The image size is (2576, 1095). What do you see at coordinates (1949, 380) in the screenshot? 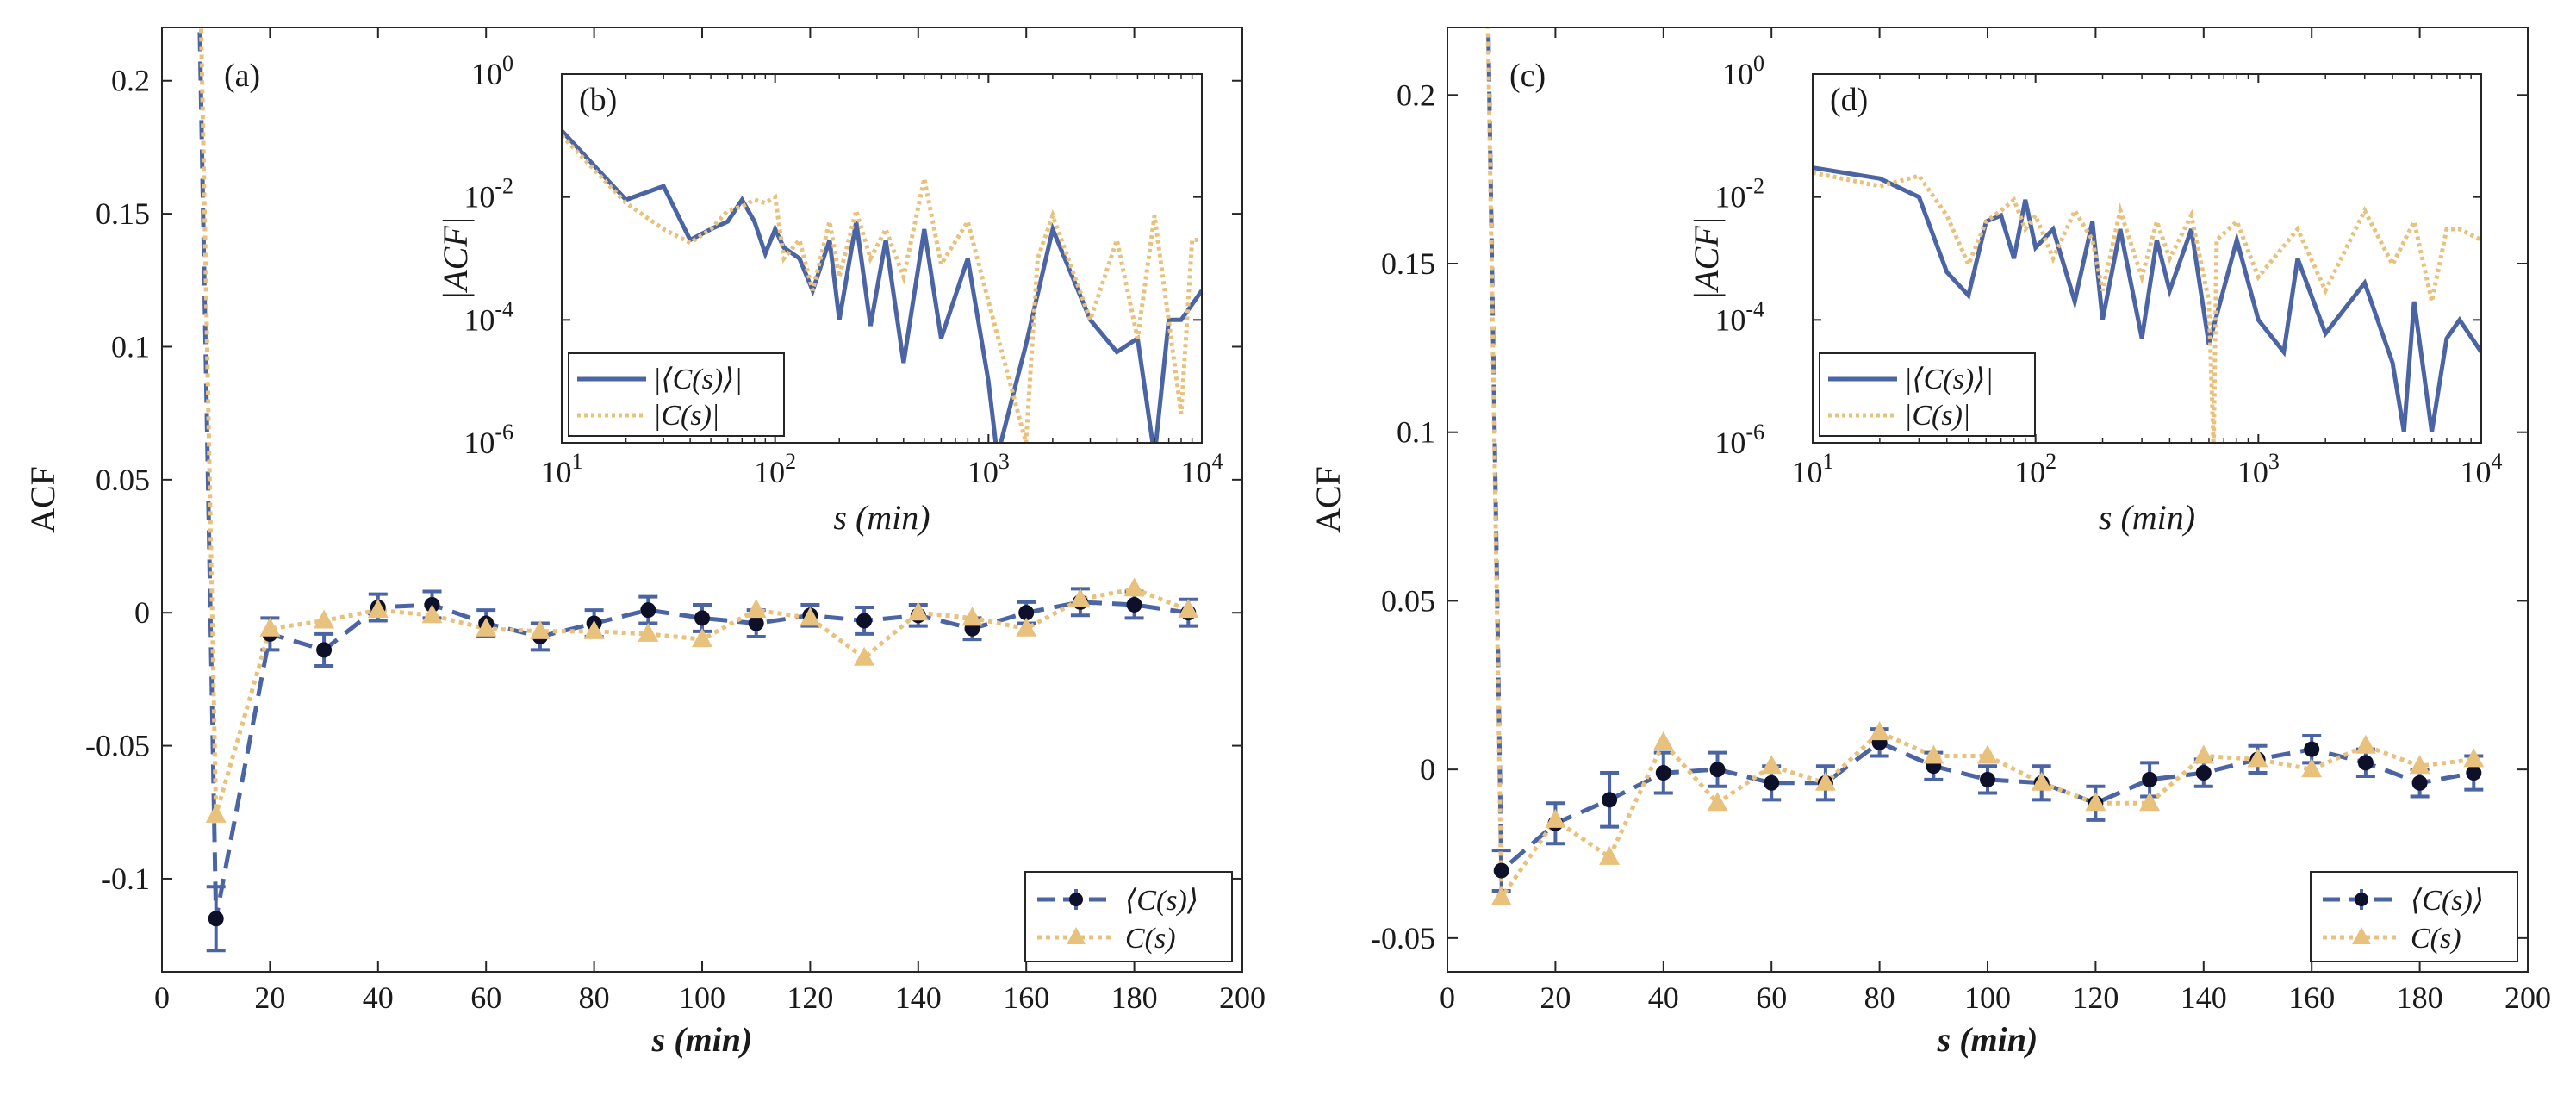
I see `inset-legend-label-mean: |⟨C(s)⟩|` at bounding box center [1949, 380].